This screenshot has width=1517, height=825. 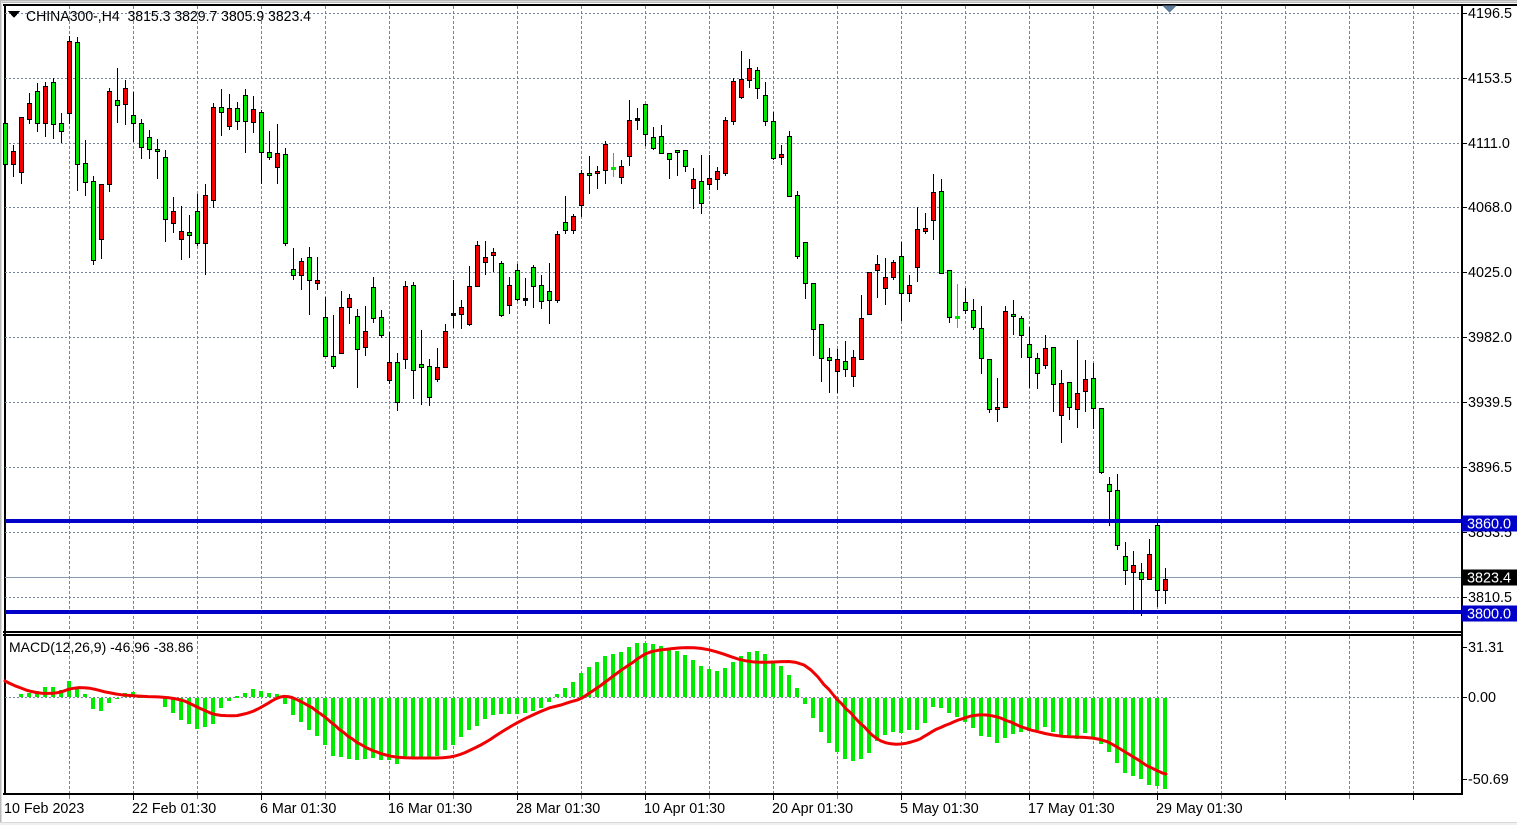 What do you see at coordinates (1071, 809) in the screenshot?
I see `svg-text: 17 May 01:30` at bounding box center [1071, 809].